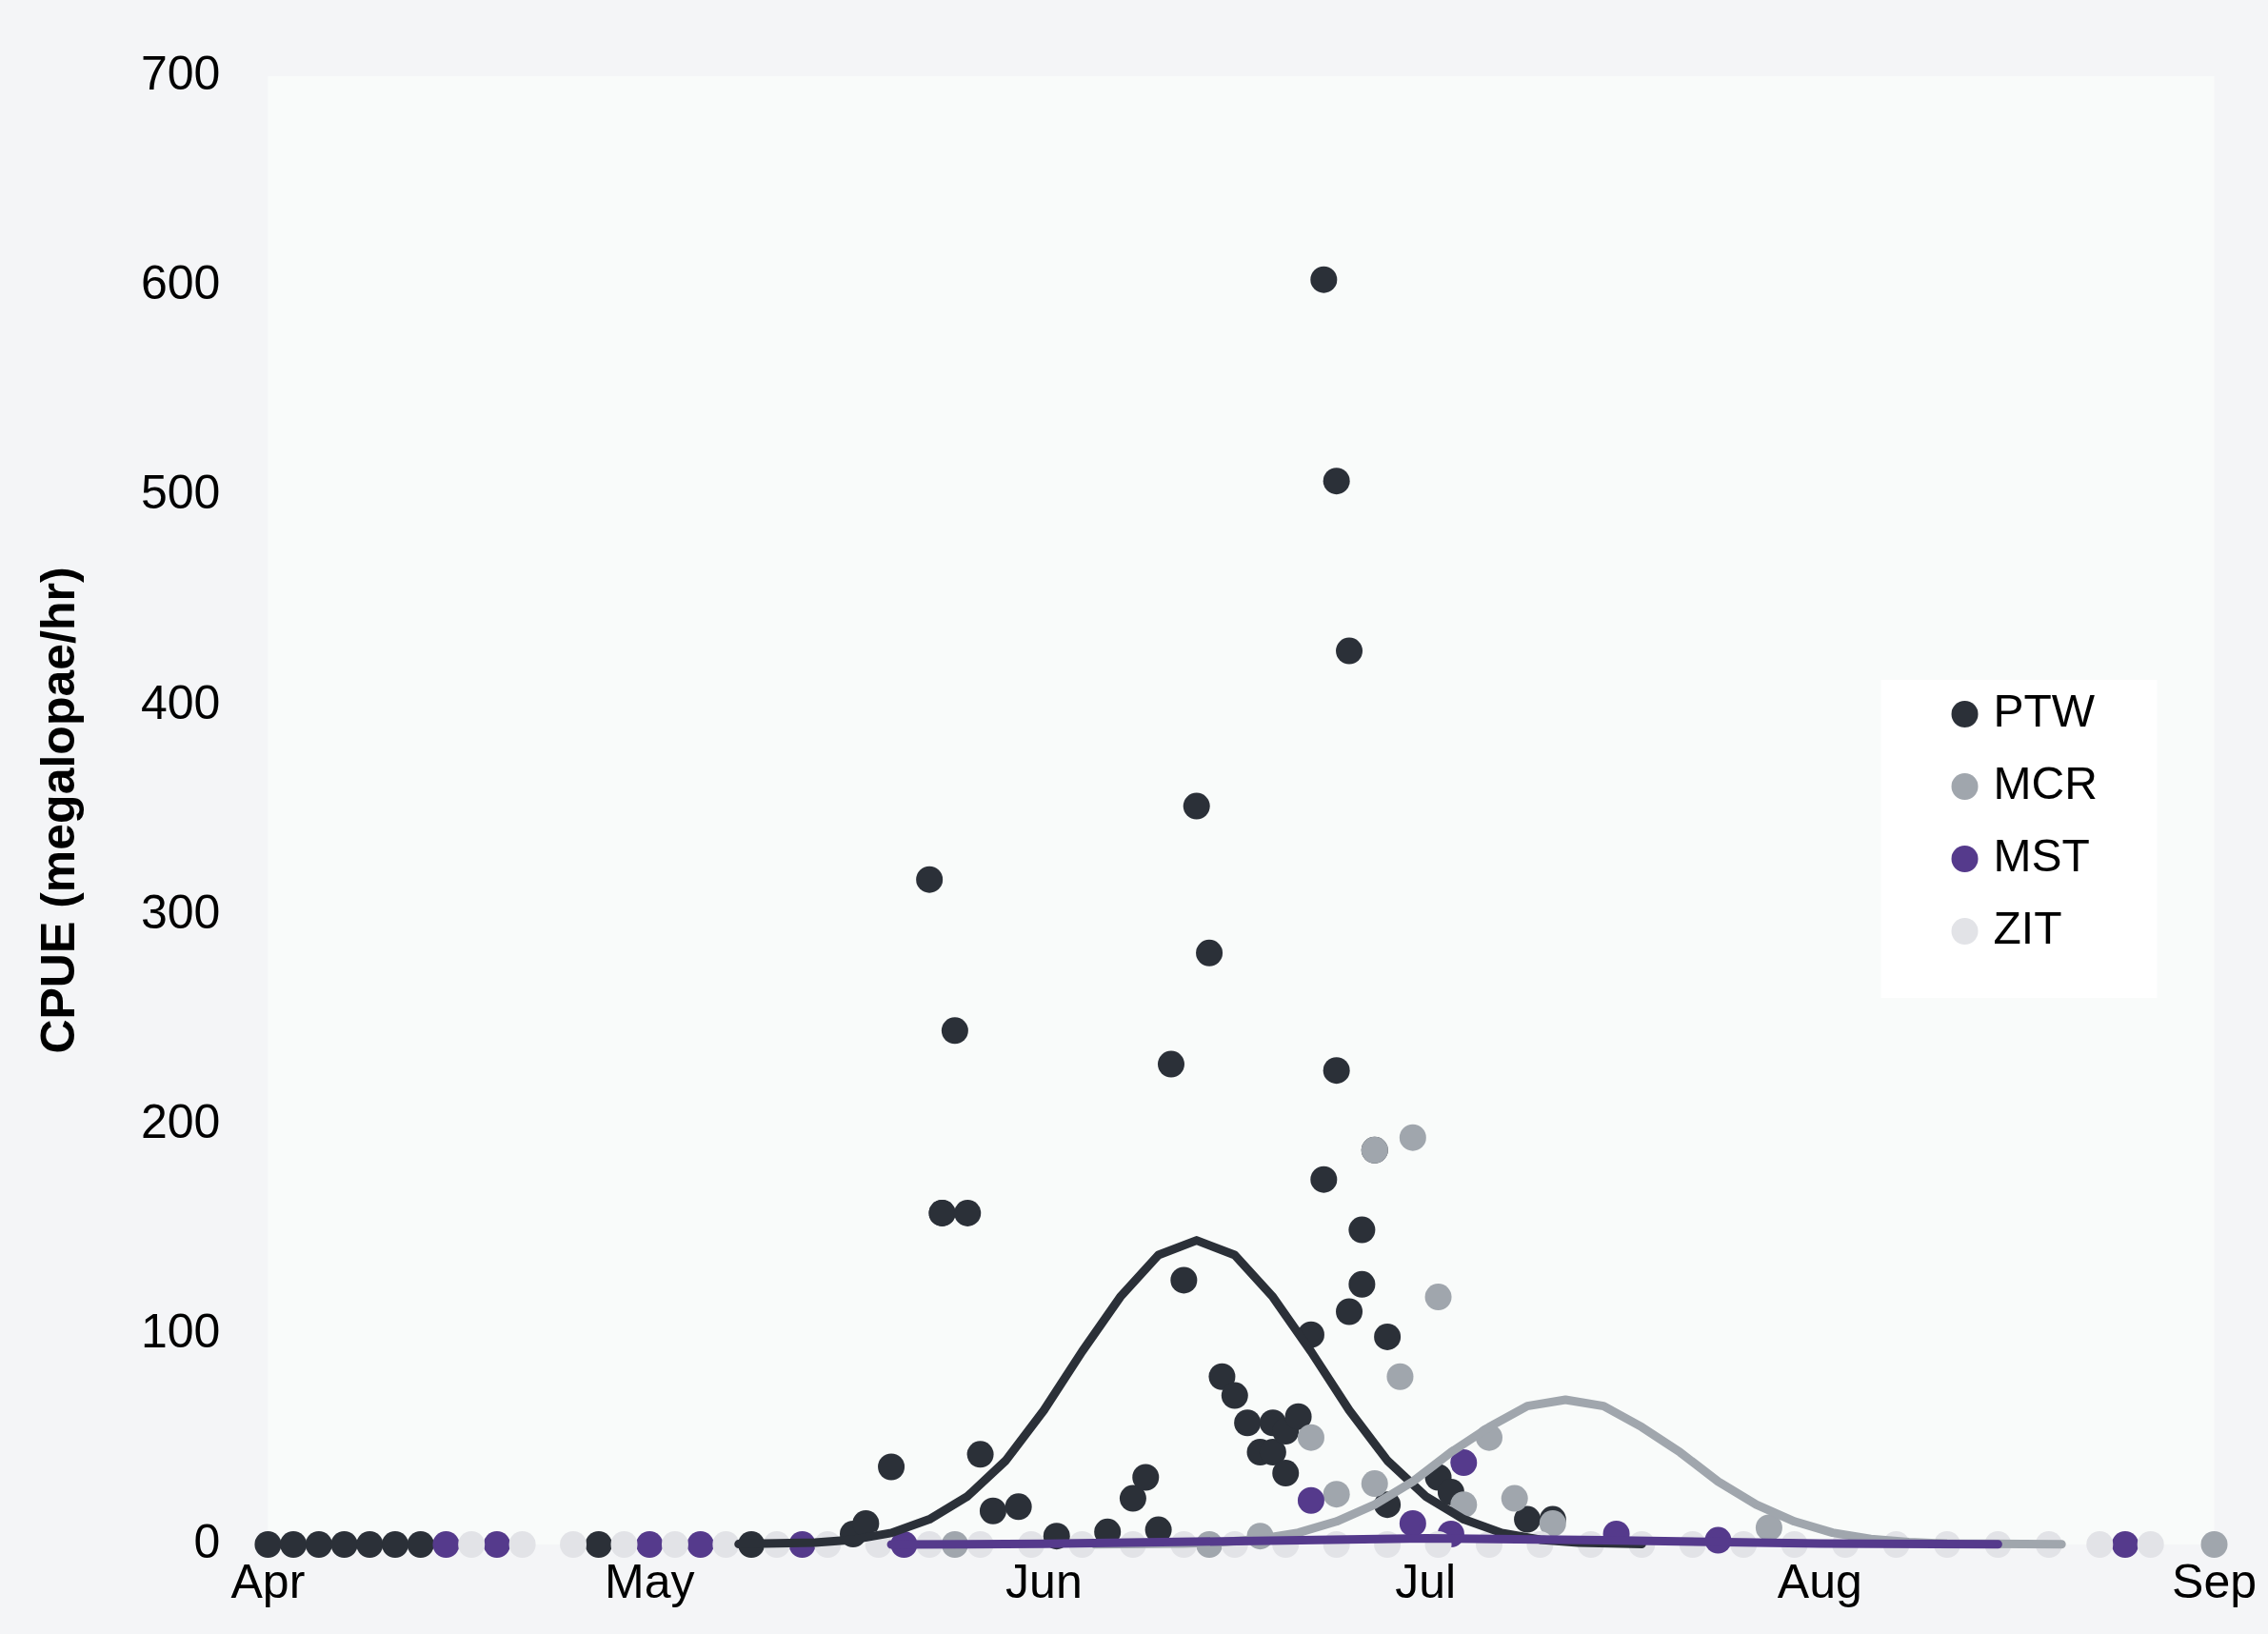 This screenshot has height=1634, width=2268. I want to click on y-tick-label: 700, so click(180, 73).